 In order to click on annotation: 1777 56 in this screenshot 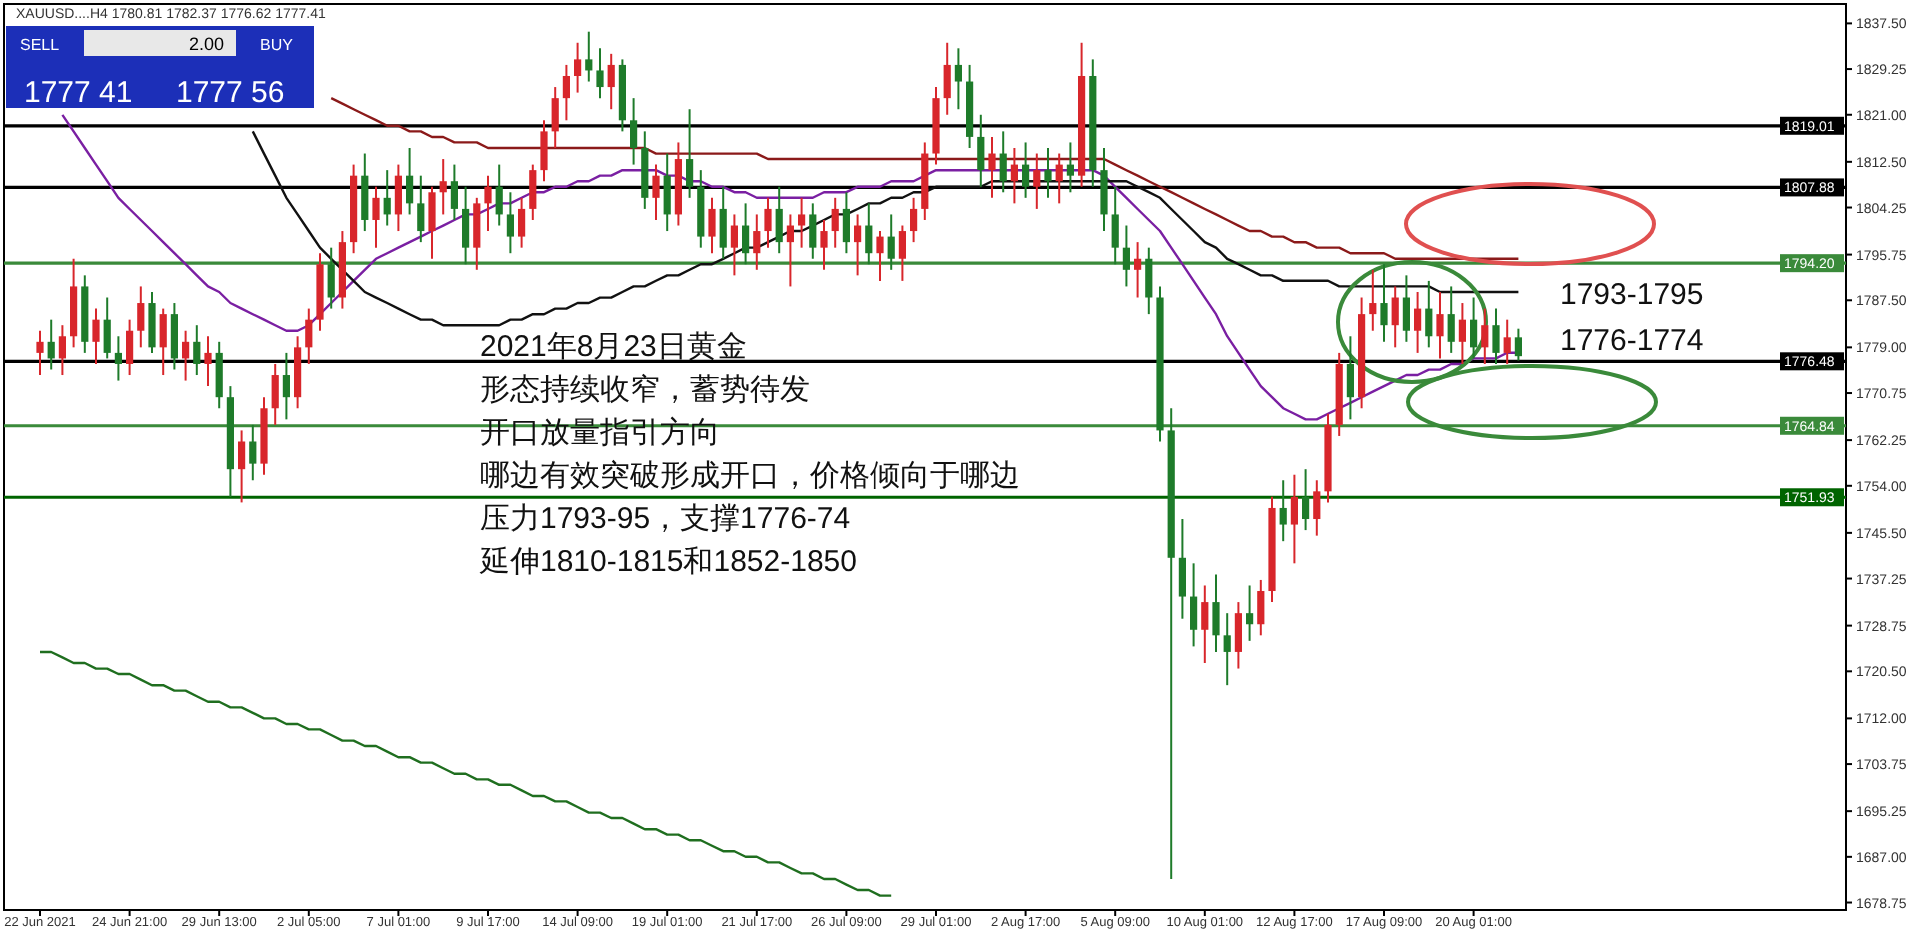, I will do `click(230, 93)`.